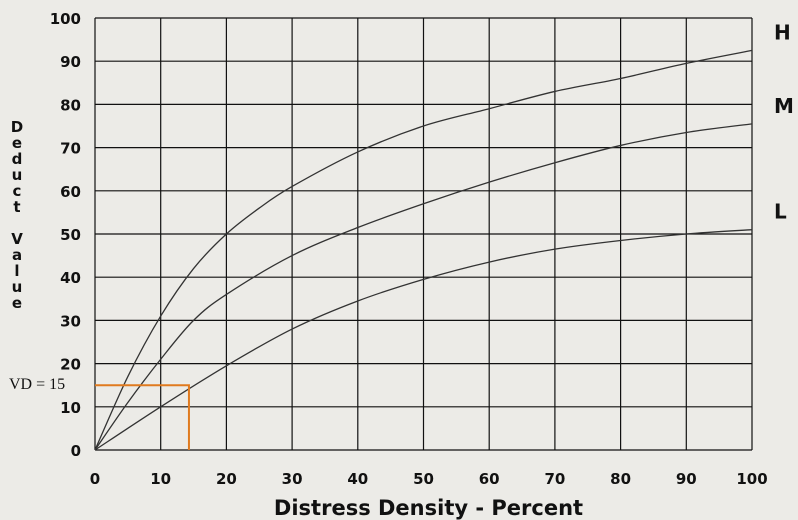  What do you see at coordinates (76, 451) in the screenshot?
I see `y-tick-label-0: 0` at bounding box center [76, 451].